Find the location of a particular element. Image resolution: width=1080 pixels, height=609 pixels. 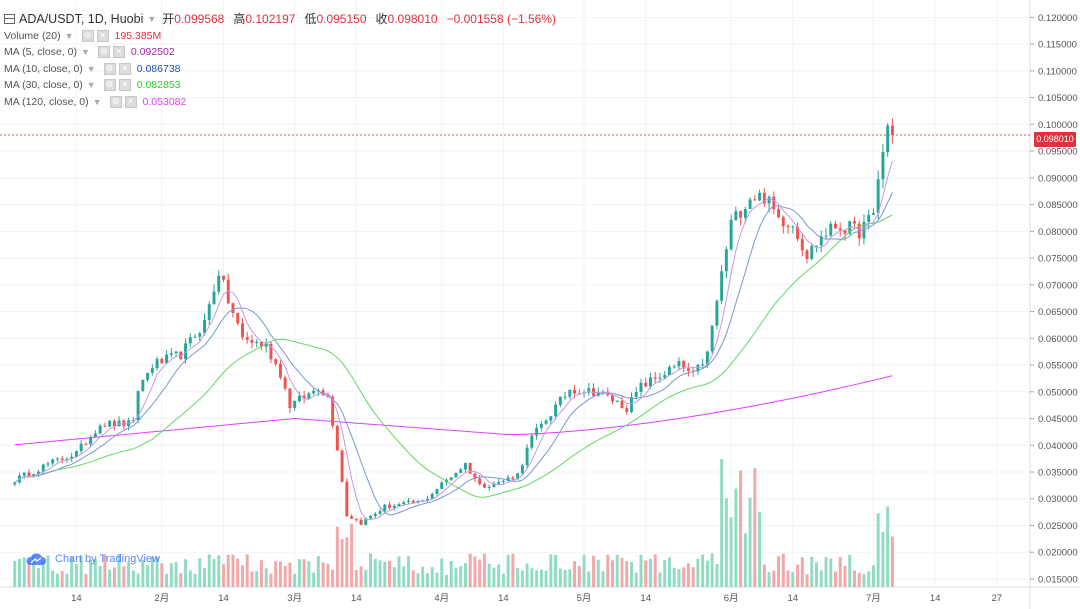

close-label: 收 is located at coordinates (381, 19).